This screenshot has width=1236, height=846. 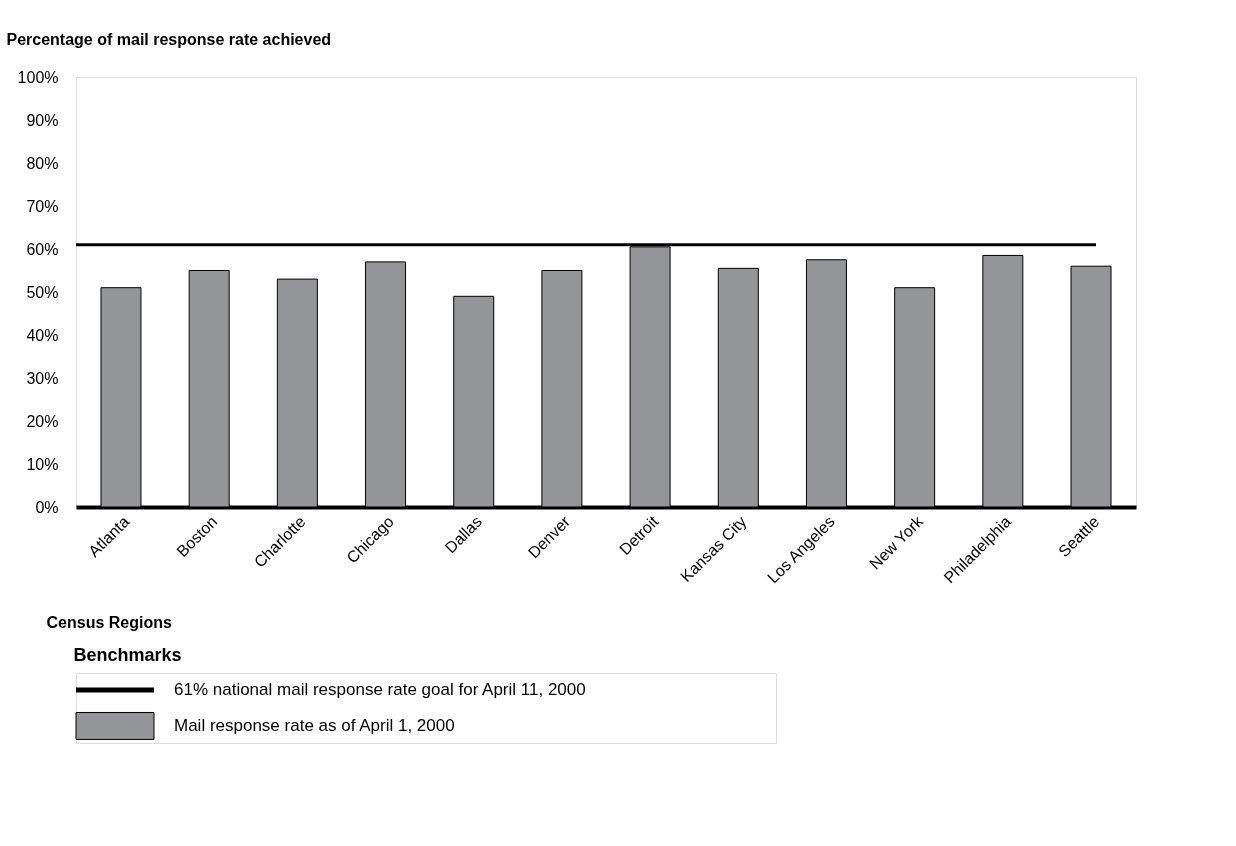 What do you see at coordinates (42, 163) in the screenshot?
I see `y-tick-label: 80%` at bounding box center [42, 163].